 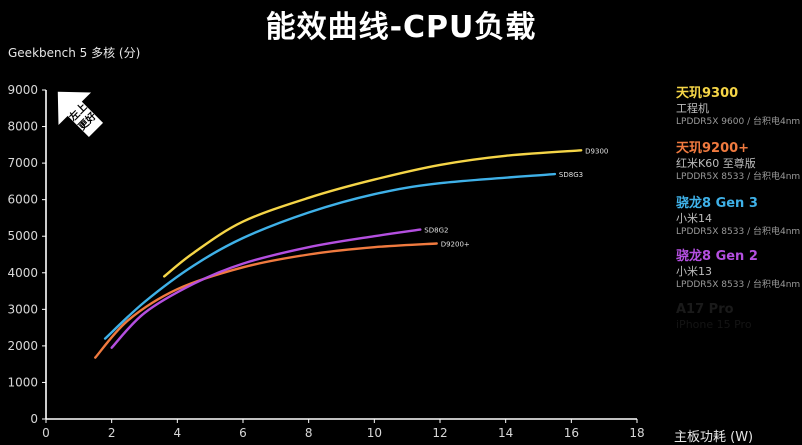 What do you see at coordinates (738, 107) in the screenshot?
I see `legend-entry-d9300: 天玑9300 工程机 LPDDR5X 9600 / 台积电4nm` at bounding box center [738, 107].